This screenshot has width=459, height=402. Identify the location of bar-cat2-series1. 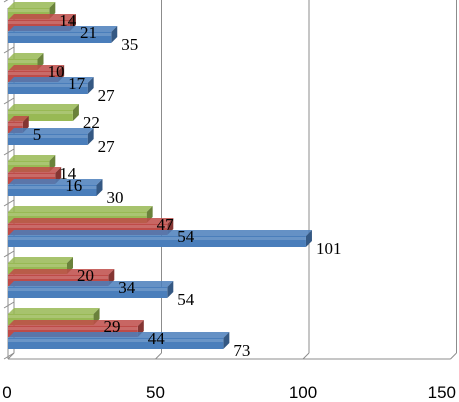
(91, 289).